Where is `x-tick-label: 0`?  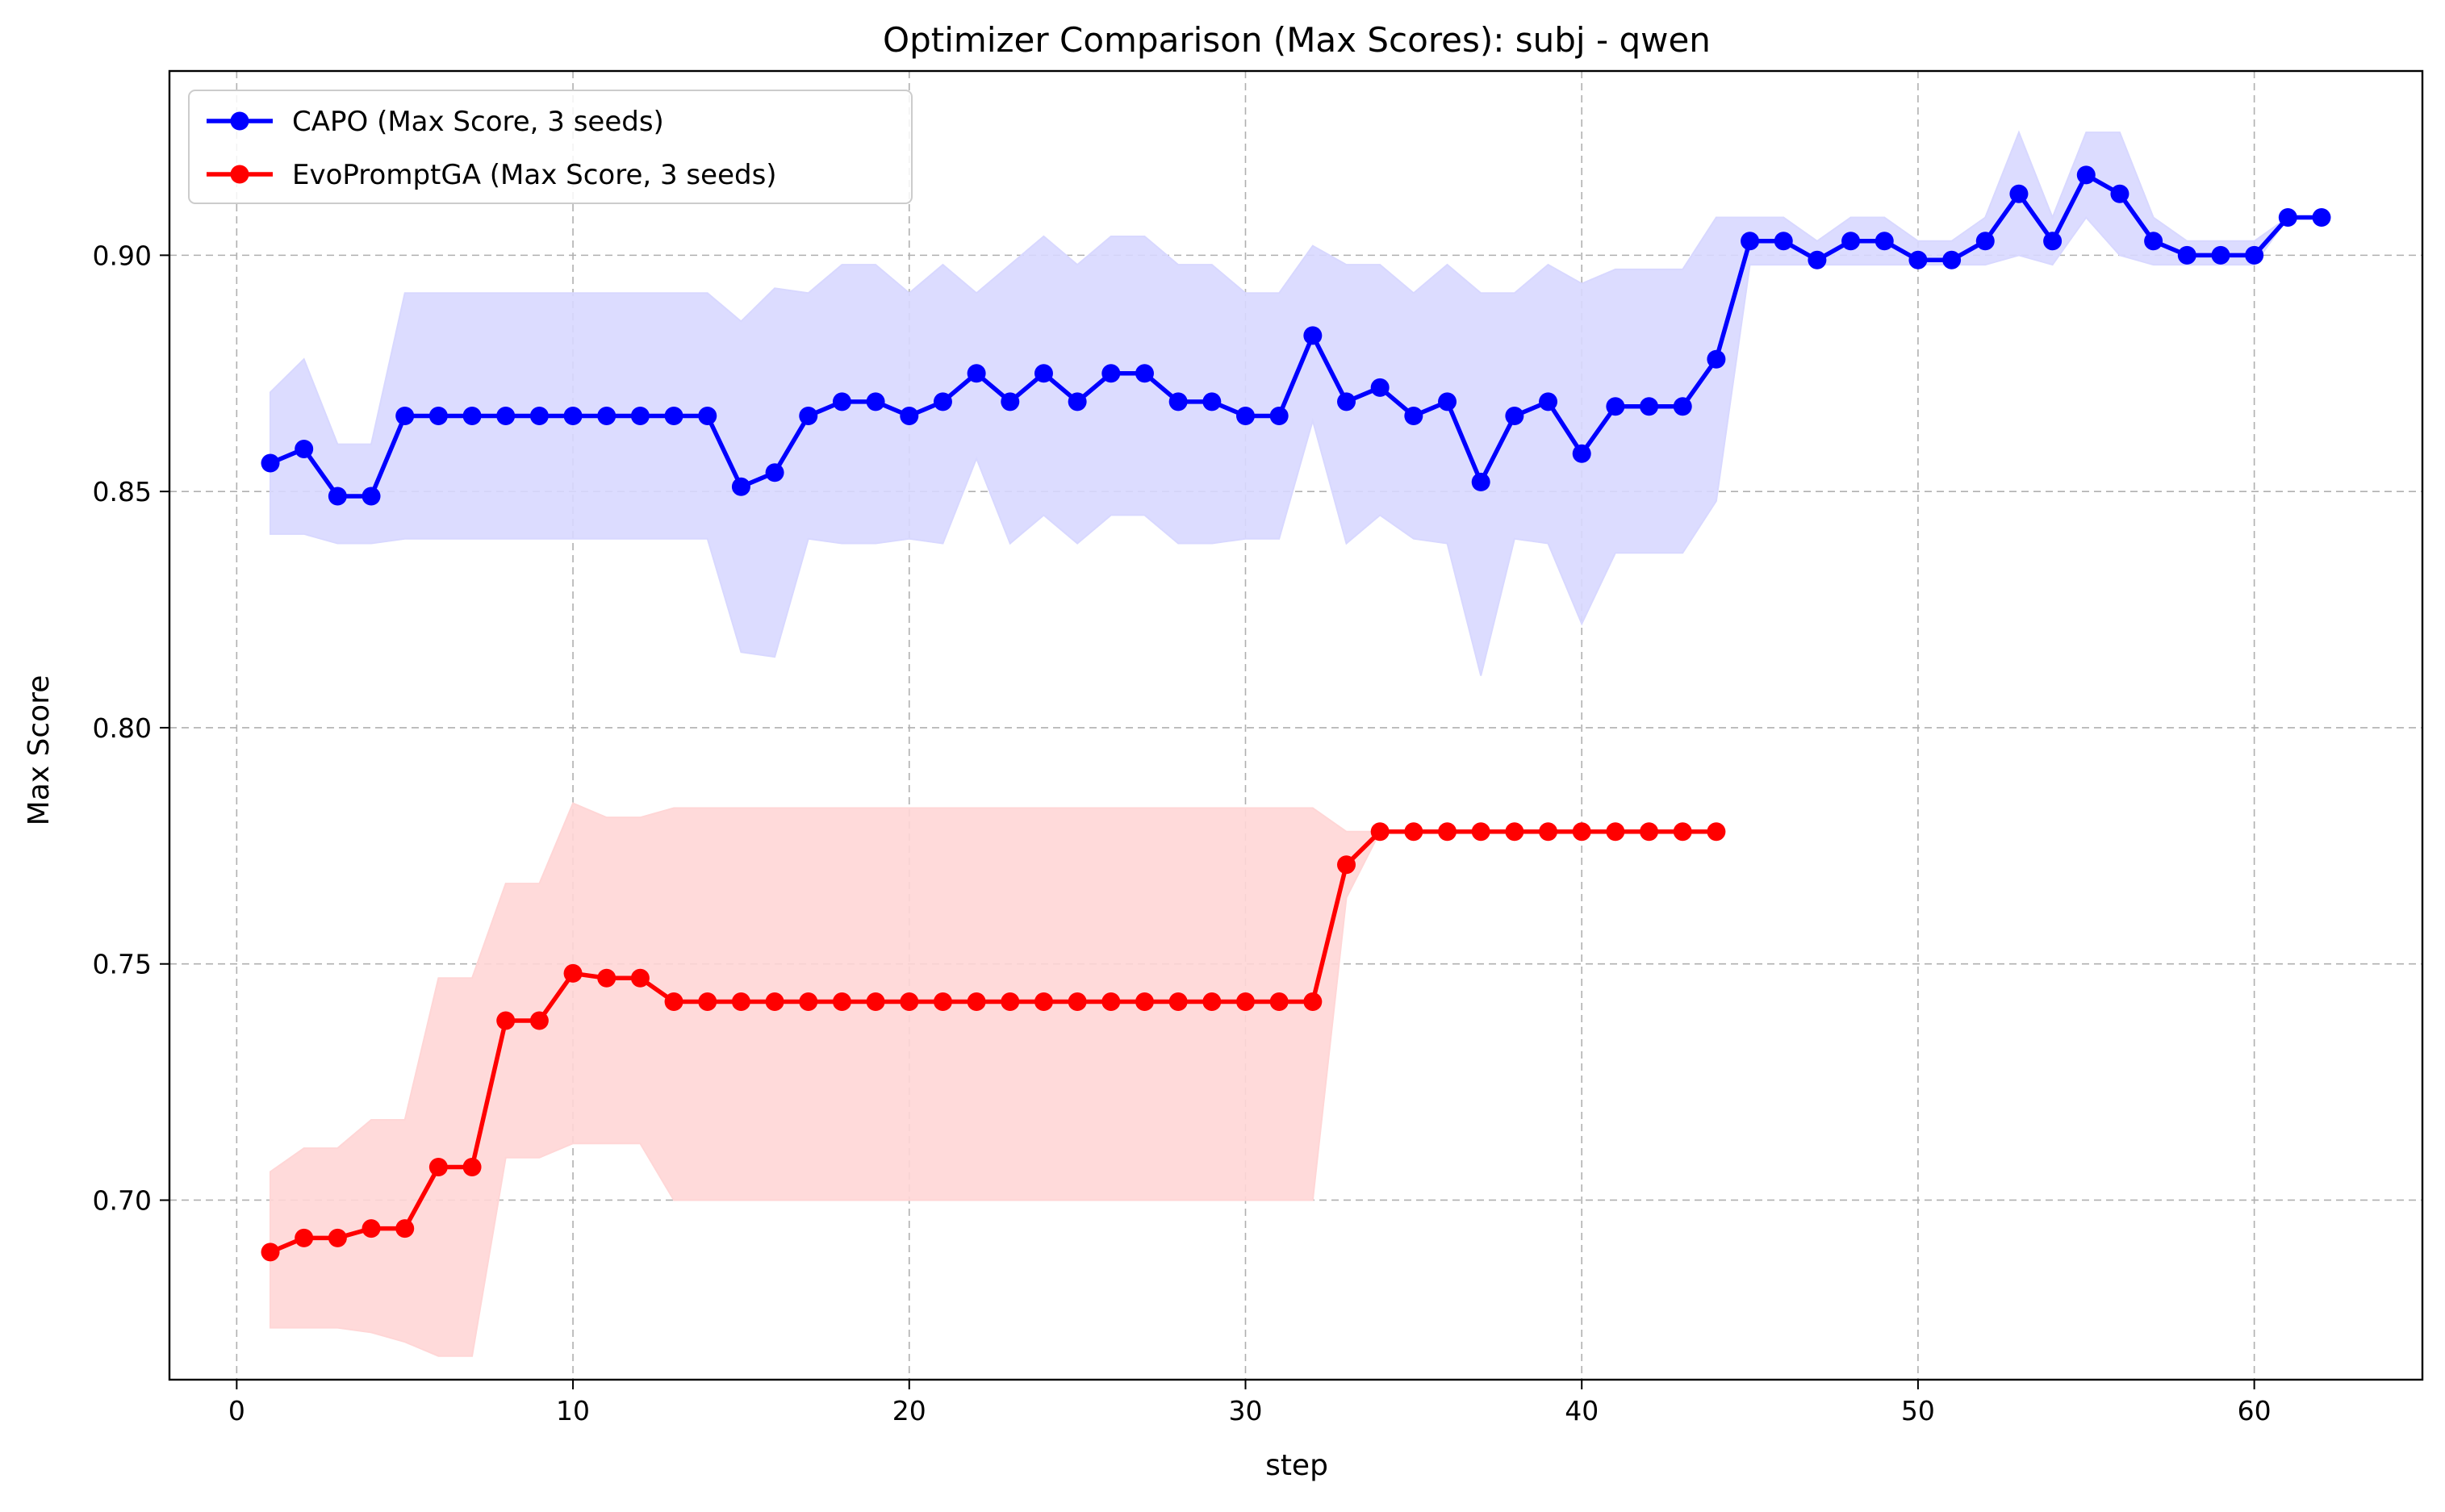
x-tick-label: 0 is located at coordinates (236, 1410).